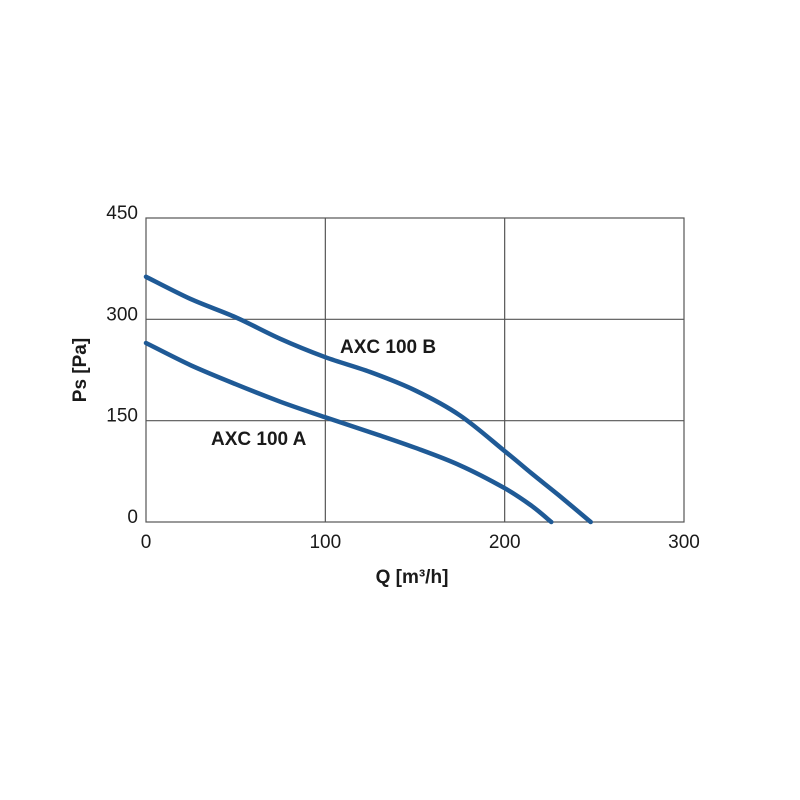 The width and height of the screenshot is (800, 800). What do you see at coordinates (122, 213) in the screenshot?
I see `y-tick-label: 450` at bounding box center [122, 213].